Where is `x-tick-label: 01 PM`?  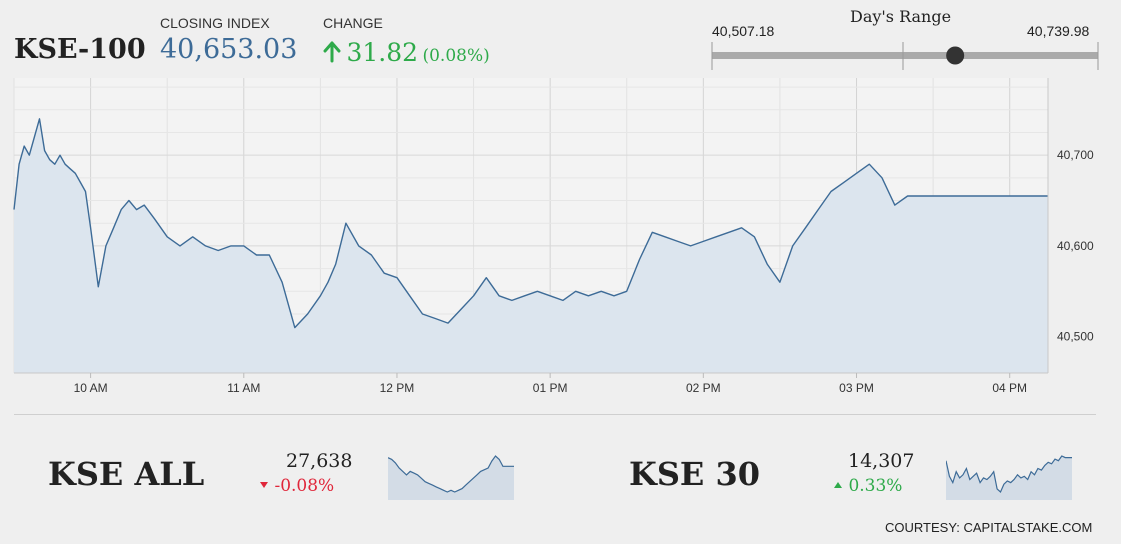 x-tick-label: 01 PM is located at coordinates (550, 388).